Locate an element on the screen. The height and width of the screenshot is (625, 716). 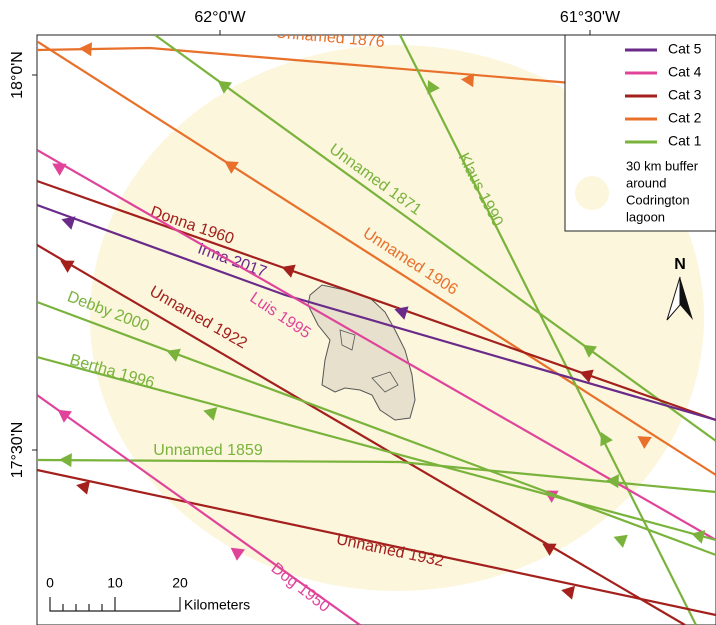
scale-label: 20 is located at coordinates (180, 583).